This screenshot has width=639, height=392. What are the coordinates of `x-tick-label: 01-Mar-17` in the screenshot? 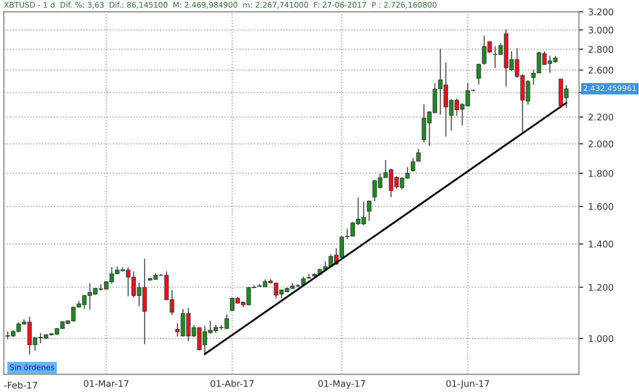 It's located at (106, 383).